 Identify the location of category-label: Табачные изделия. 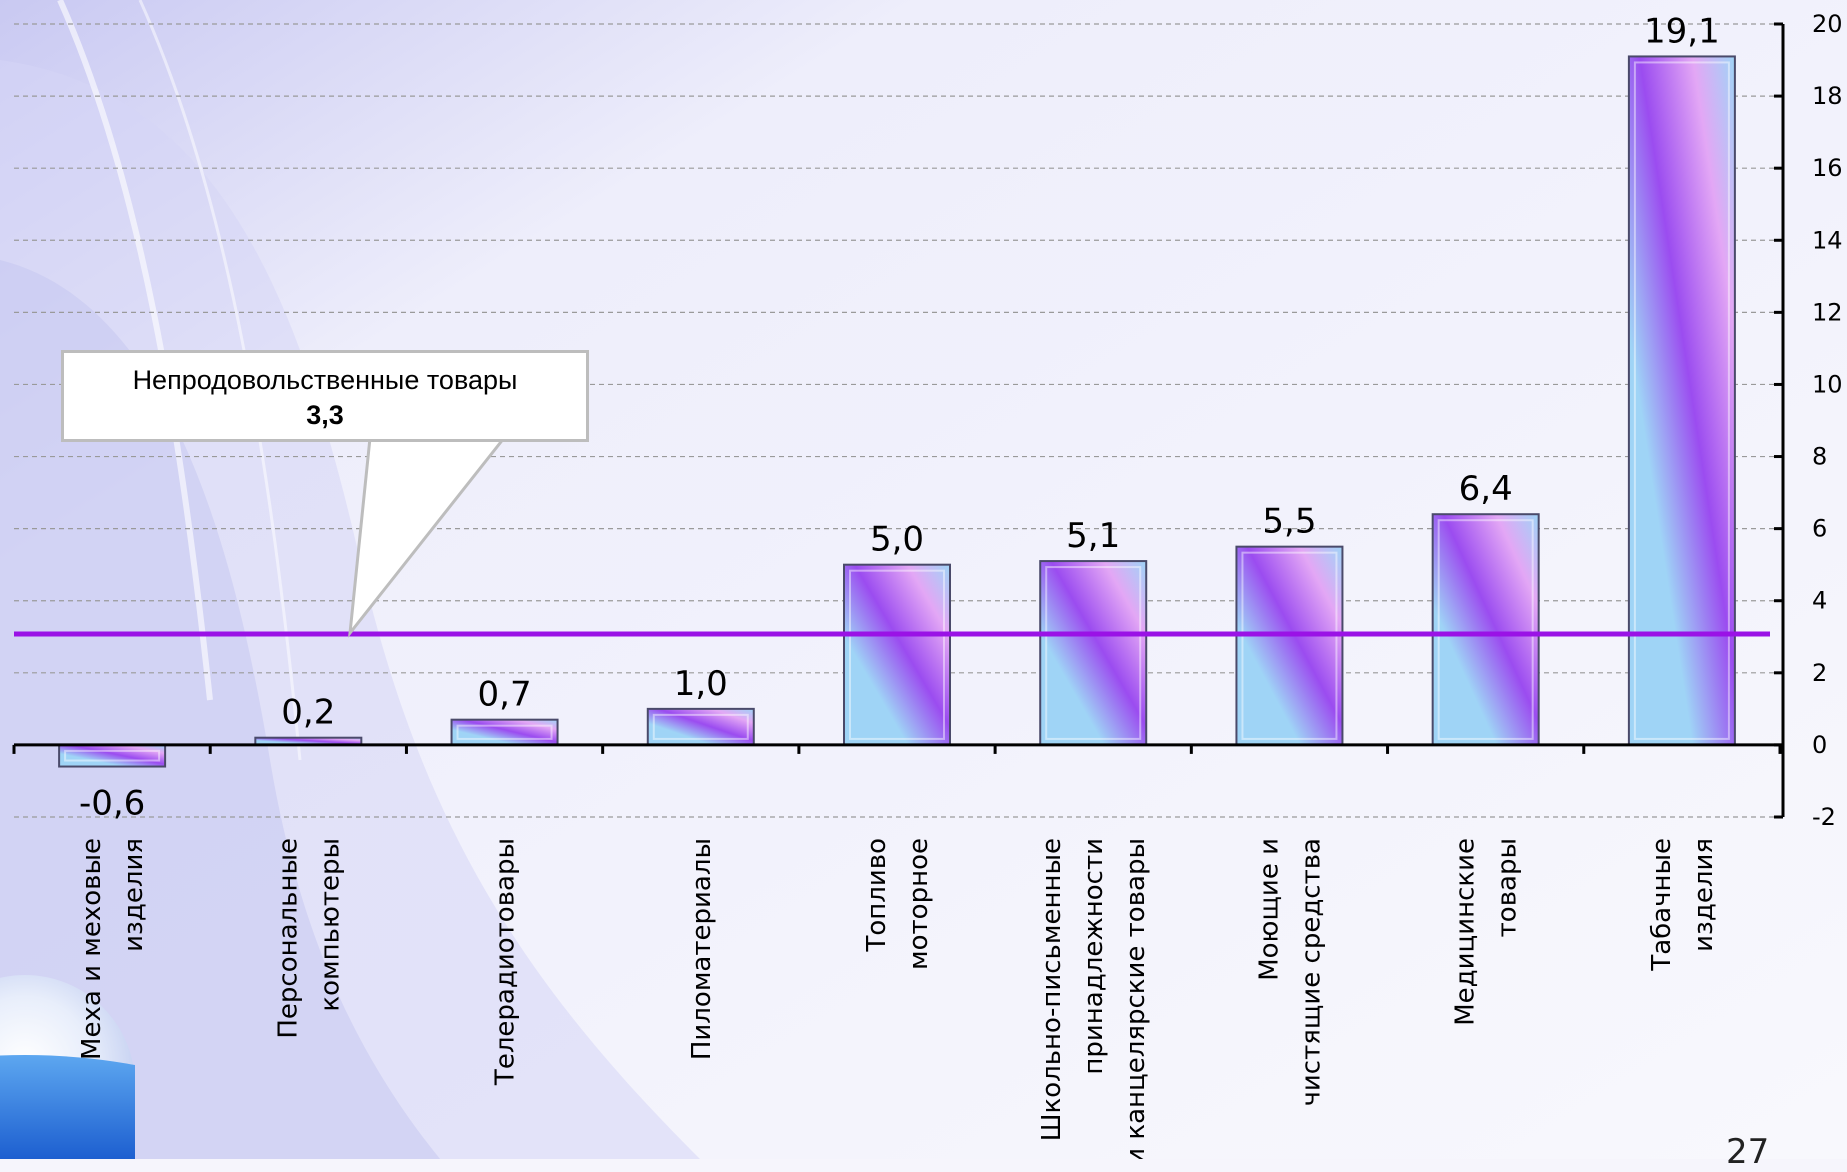
(1683, 905).